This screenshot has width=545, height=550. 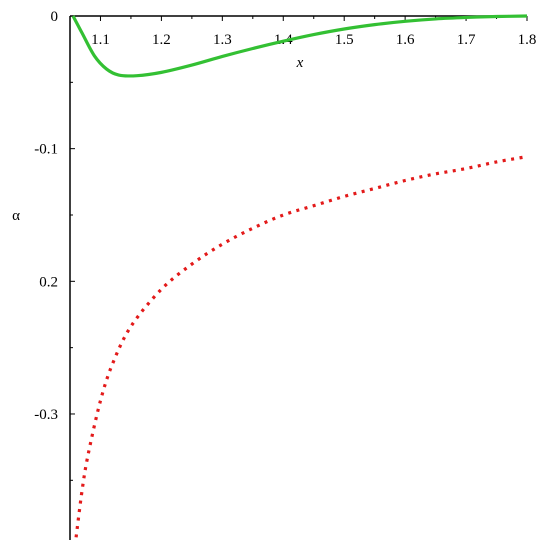 I want to click on y-tick-label: -0.3, so click(x=46, y=415).